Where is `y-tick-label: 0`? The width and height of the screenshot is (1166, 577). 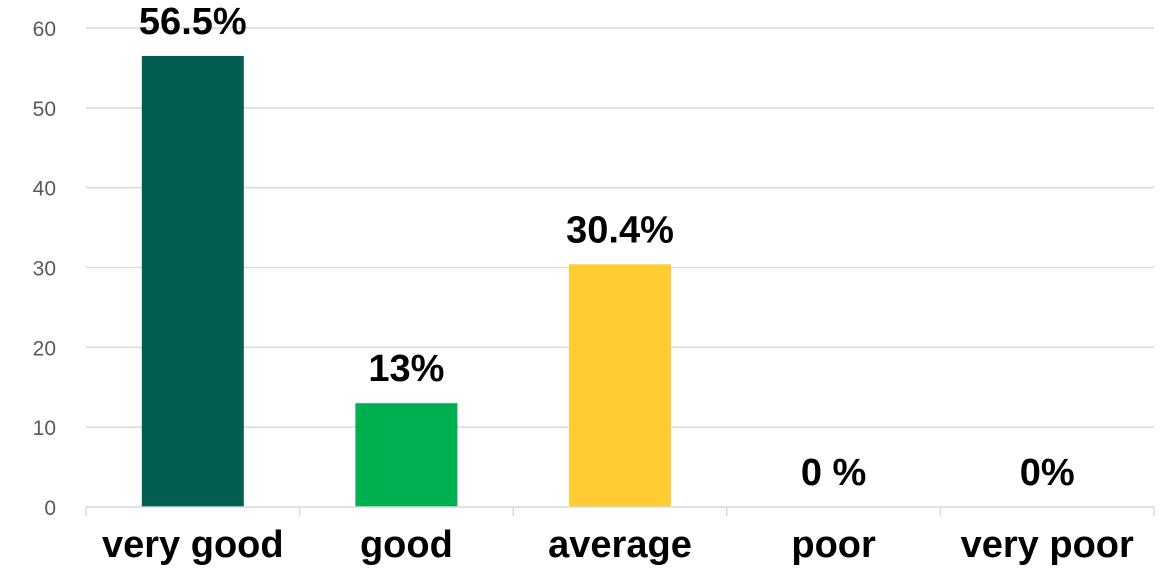
y-tick-label: 0 is located at coordinates (50, 508).